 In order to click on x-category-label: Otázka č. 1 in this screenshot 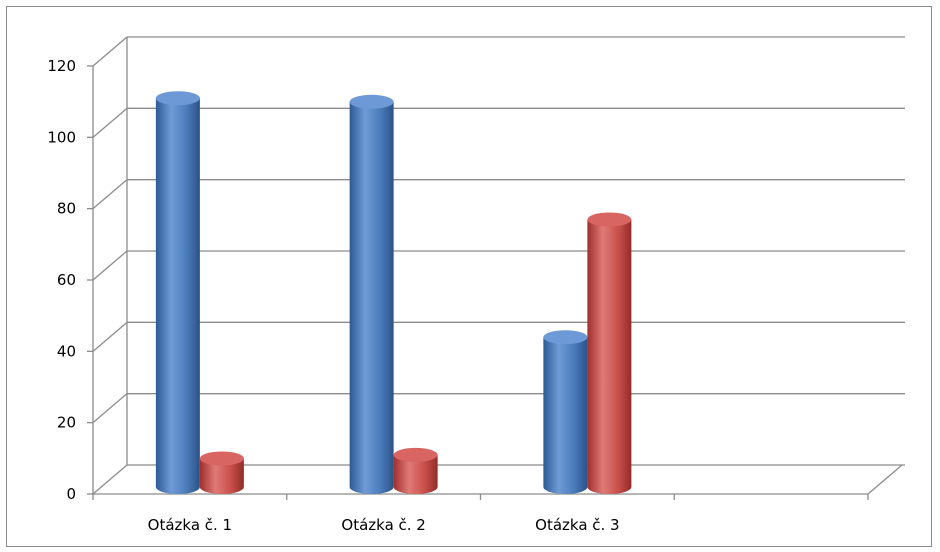, I will do `click(190, 525)`.